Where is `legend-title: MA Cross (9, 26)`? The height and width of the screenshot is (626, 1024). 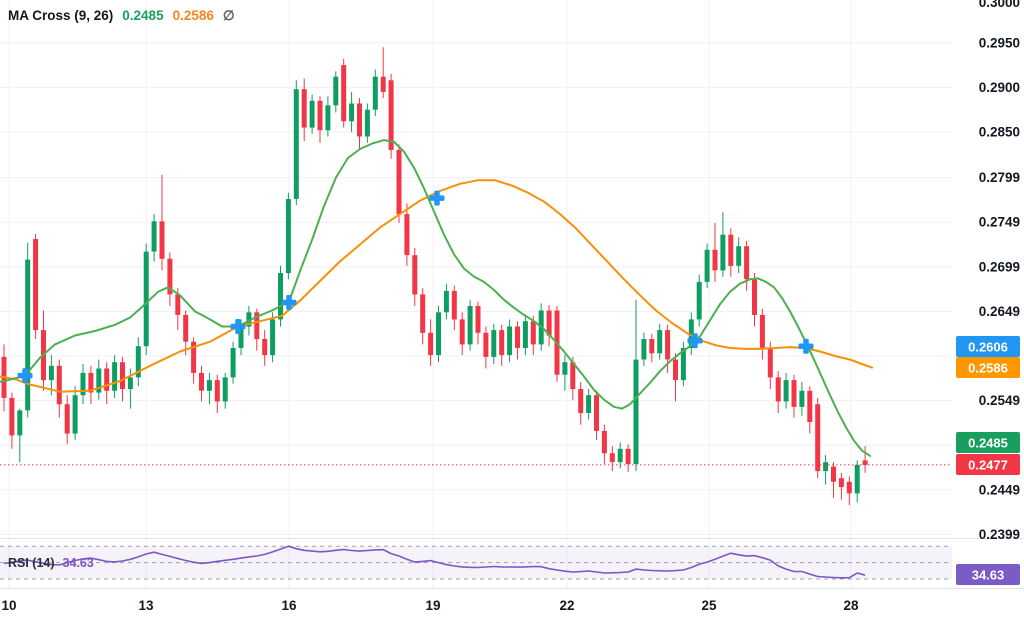
legend-title: MA Cross (9, 26) is located at coordinates (61, 15).